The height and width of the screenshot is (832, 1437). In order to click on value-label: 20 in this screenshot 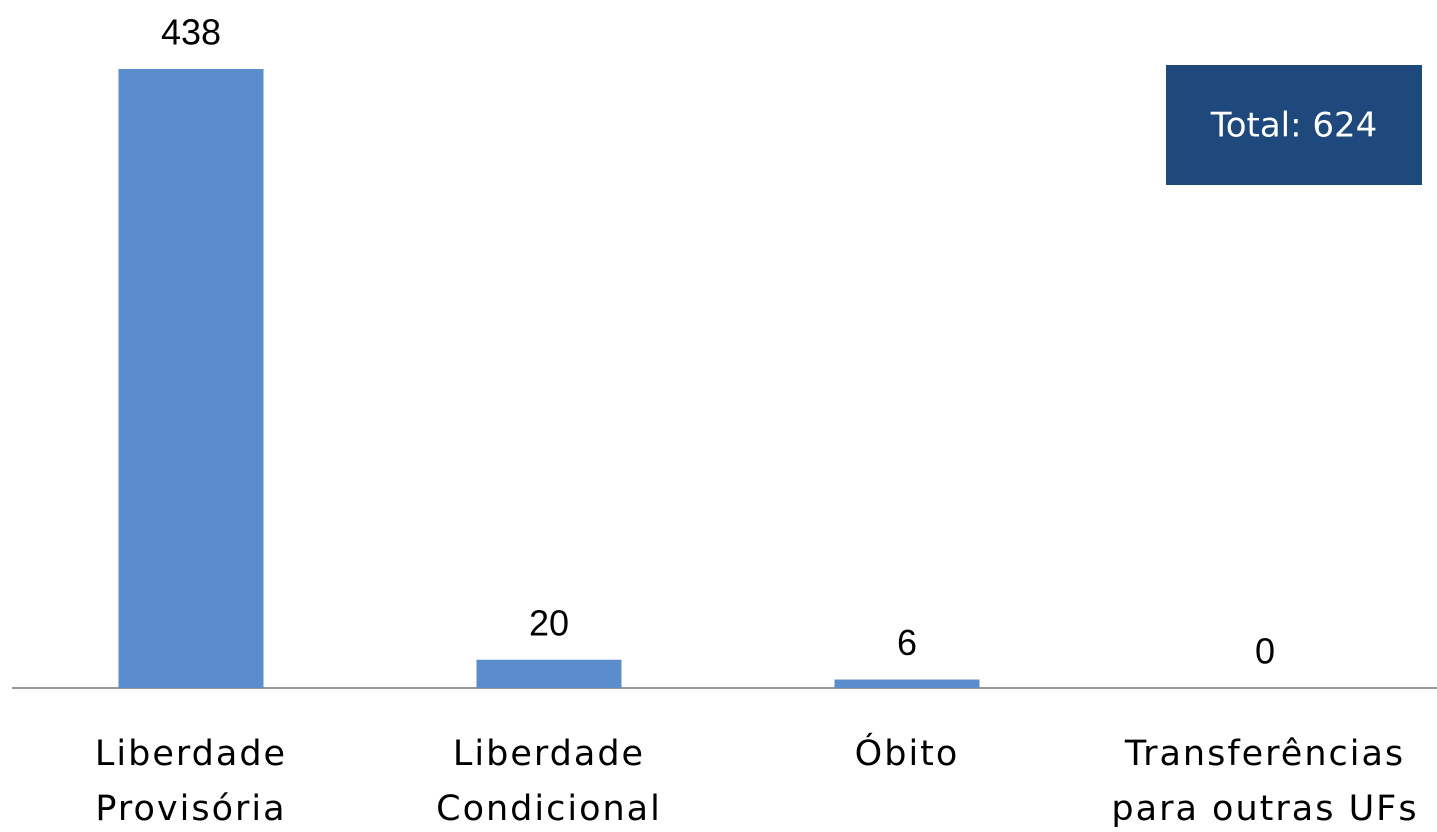, I will do `click(549, 622)`.